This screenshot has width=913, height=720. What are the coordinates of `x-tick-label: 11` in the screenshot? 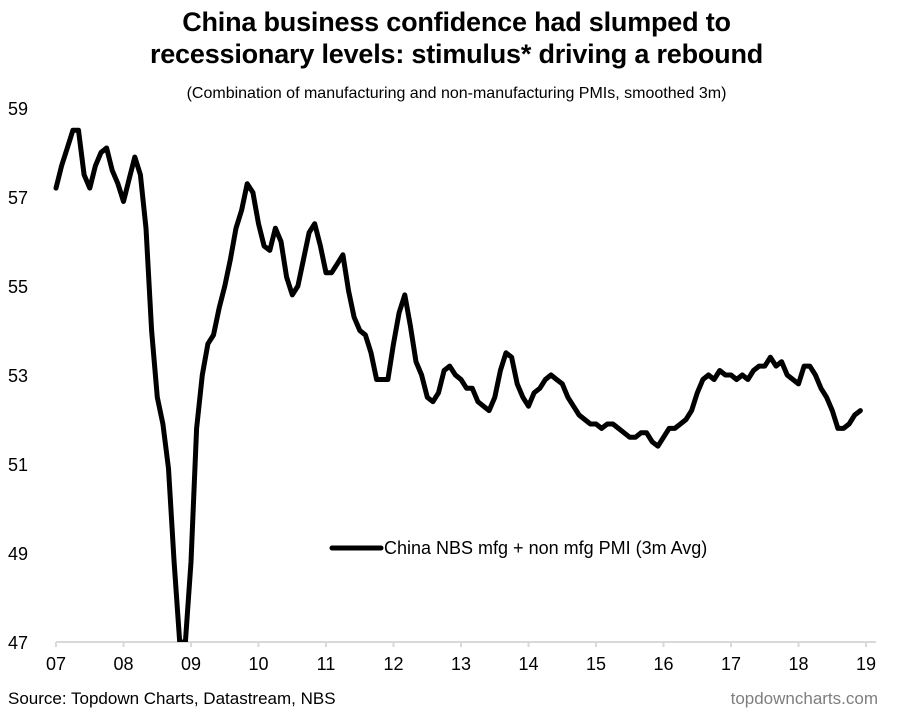 It's located at (326, 664).